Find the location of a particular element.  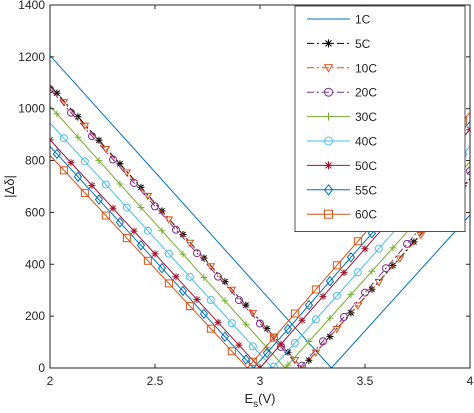

legend-label: 60C is located at coordinates (366, 215).